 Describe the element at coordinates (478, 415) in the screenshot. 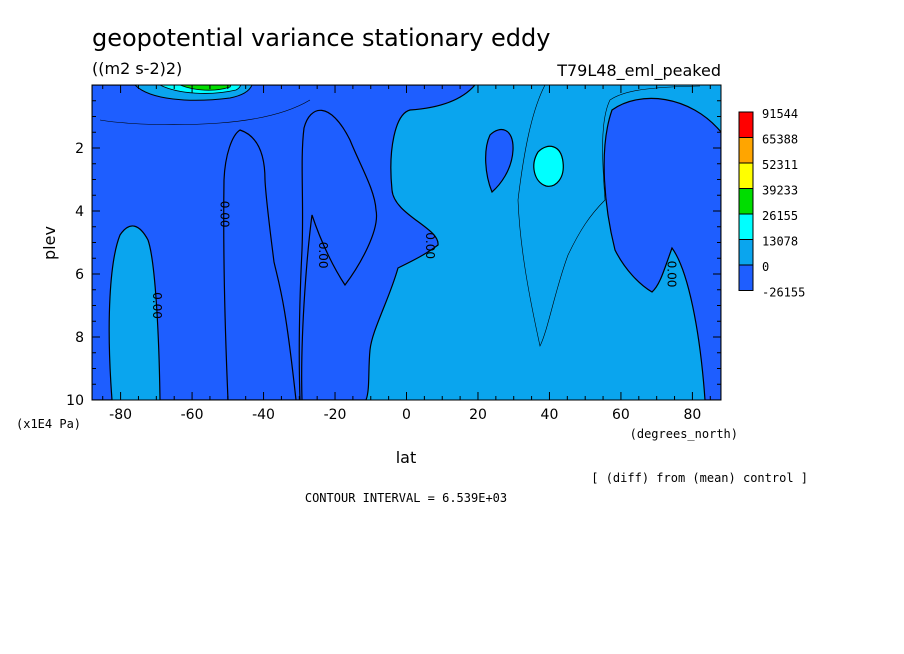

I see `x-tick-label: 20` at that location.